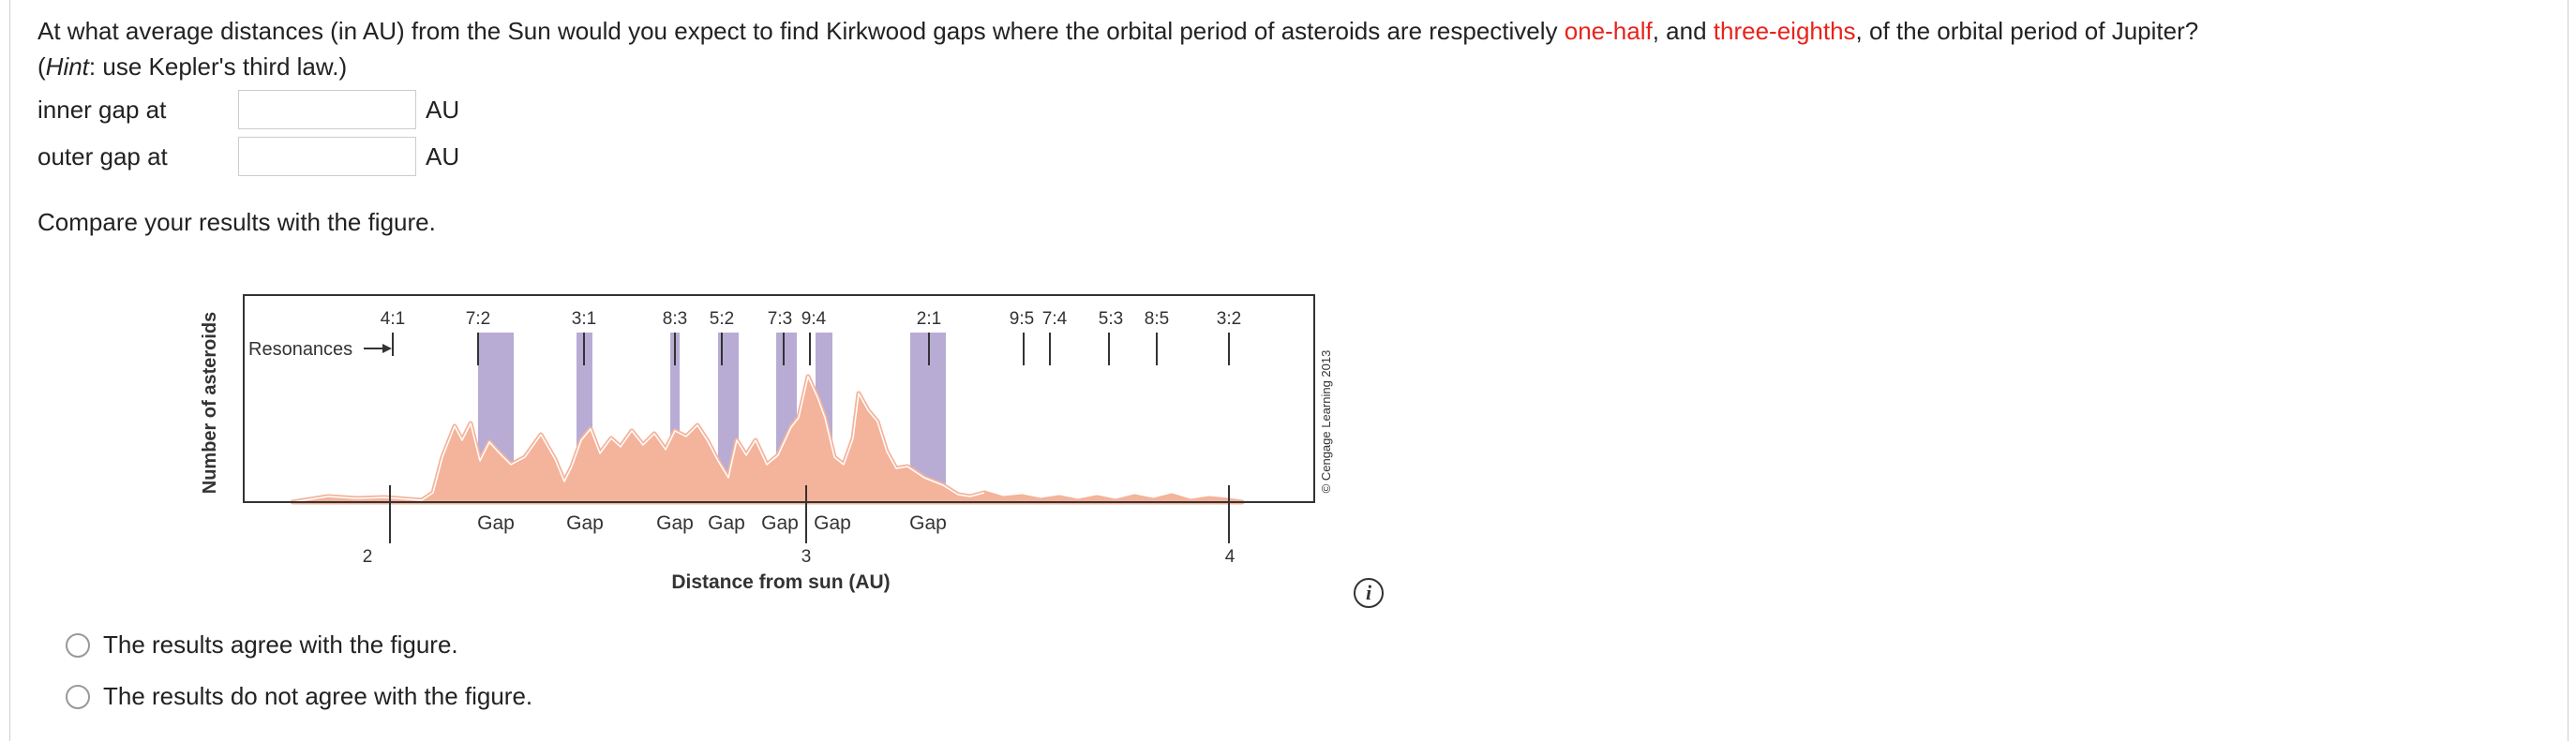 The image size is (2576, 741). Describe the element at coordinates (638, 439) in the screenshot. I see `asteroid-curve-highlight` at that location.